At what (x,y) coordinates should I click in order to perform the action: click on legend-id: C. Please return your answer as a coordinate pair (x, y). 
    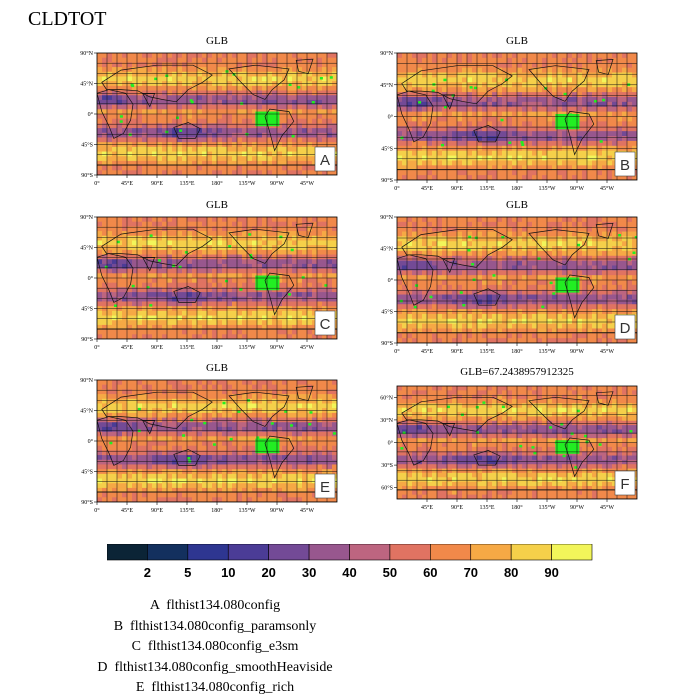
    Looking at the image, I should click on (136, 646).